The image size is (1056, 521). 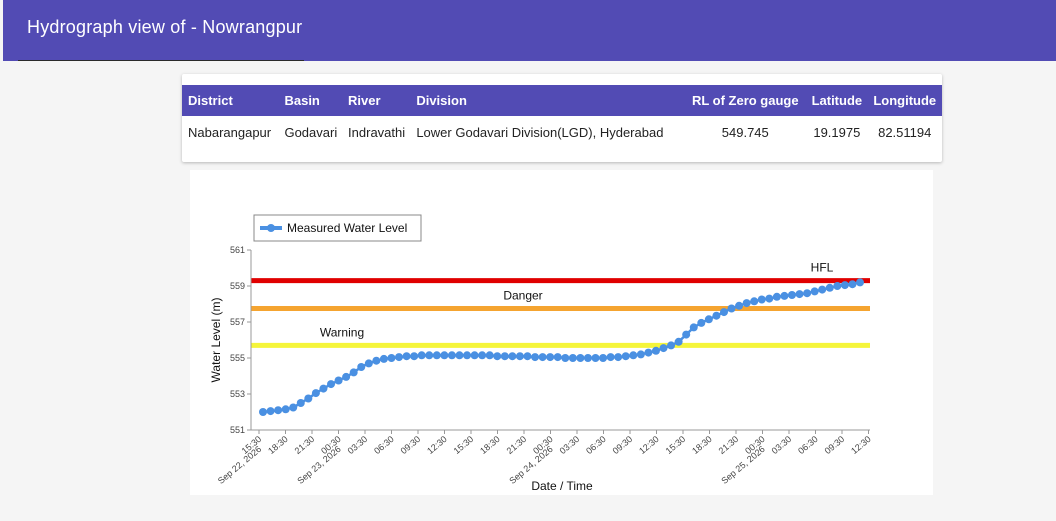 I want to click on cell-basin: Godavari, so click(x=311, y=132).